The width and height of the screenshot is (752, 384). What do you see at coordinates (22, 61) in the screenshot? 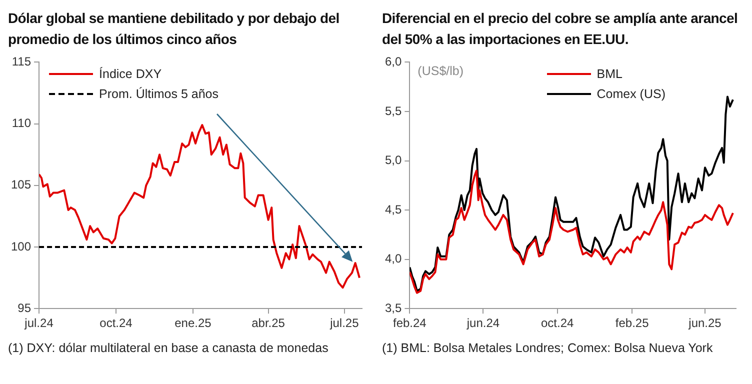
I see `y-tick-label: 115` at bounding box center [22, 61].